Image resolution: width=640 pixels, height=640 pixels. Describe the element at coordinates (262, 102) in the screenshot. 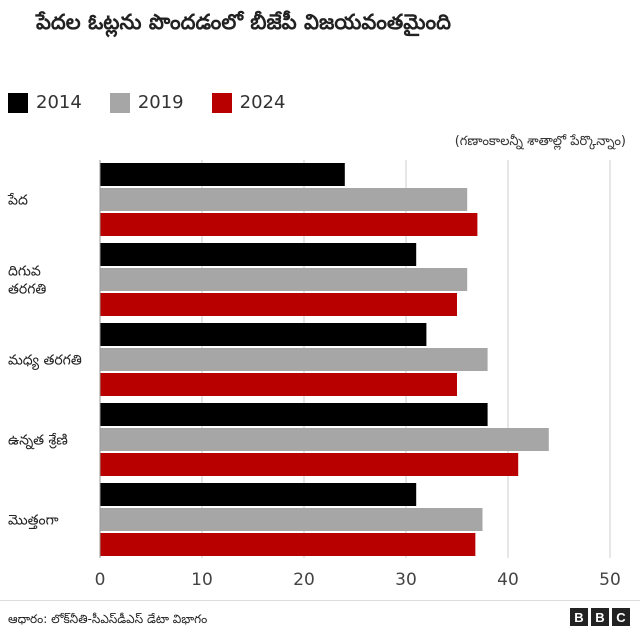

I see `legend-label-2024: 2024` at that location.